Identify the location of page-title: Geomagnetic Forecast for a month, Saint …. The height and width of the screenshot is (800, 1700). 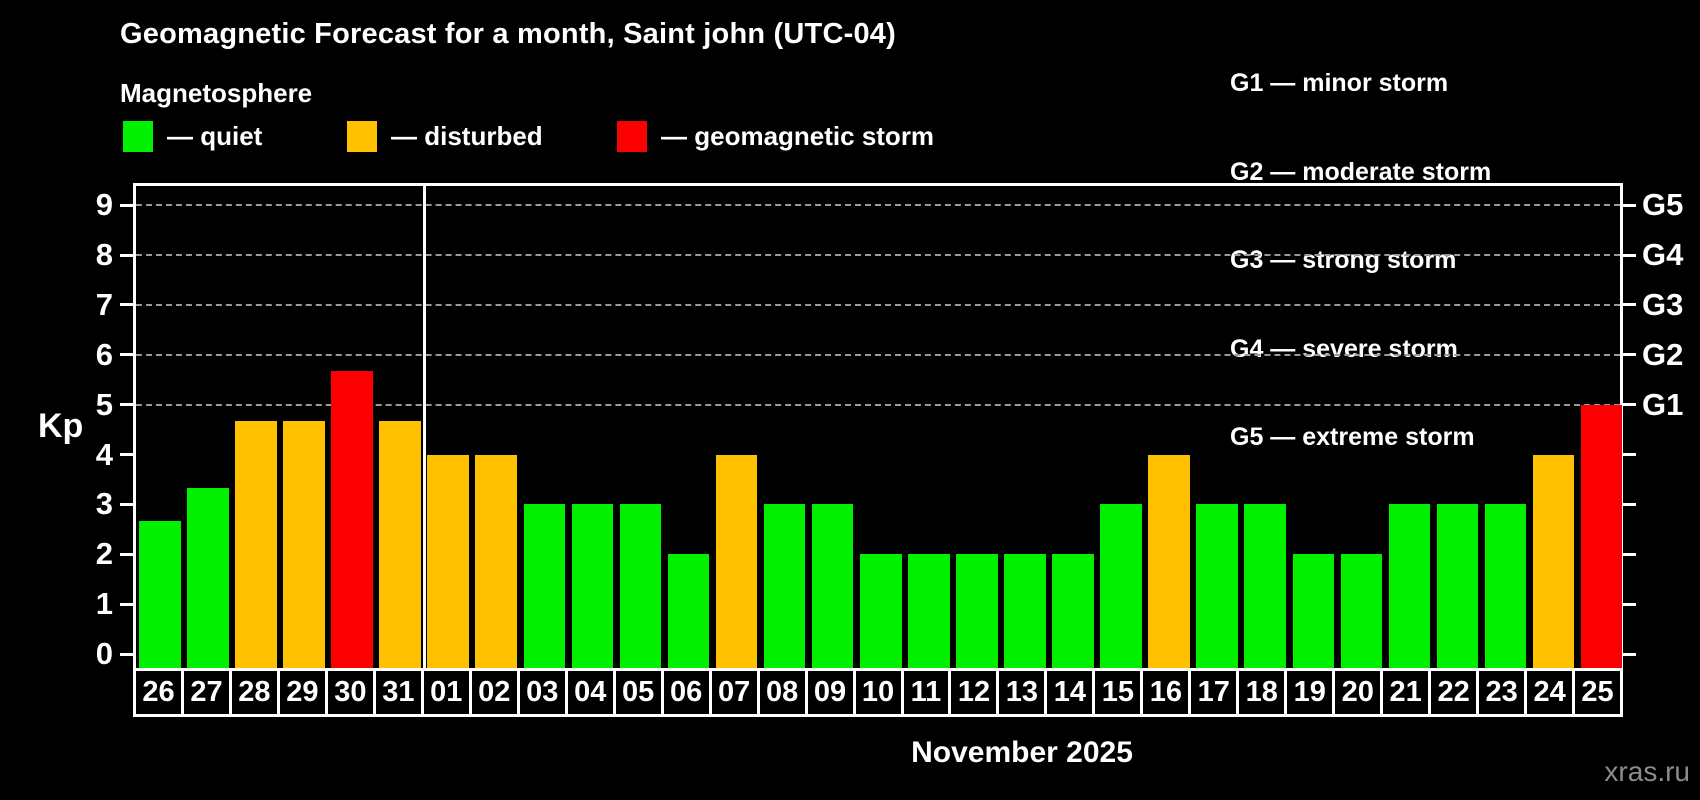
(508, 34).